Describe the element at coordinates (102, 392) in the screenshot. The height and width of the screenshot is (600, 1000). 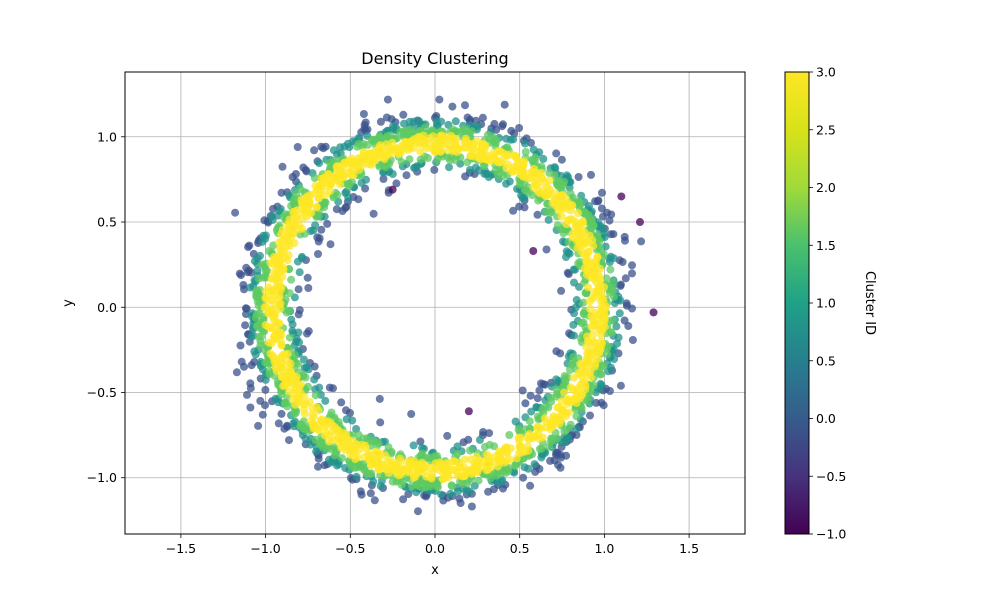
I see `y-tick-label: −0.5` at that location.